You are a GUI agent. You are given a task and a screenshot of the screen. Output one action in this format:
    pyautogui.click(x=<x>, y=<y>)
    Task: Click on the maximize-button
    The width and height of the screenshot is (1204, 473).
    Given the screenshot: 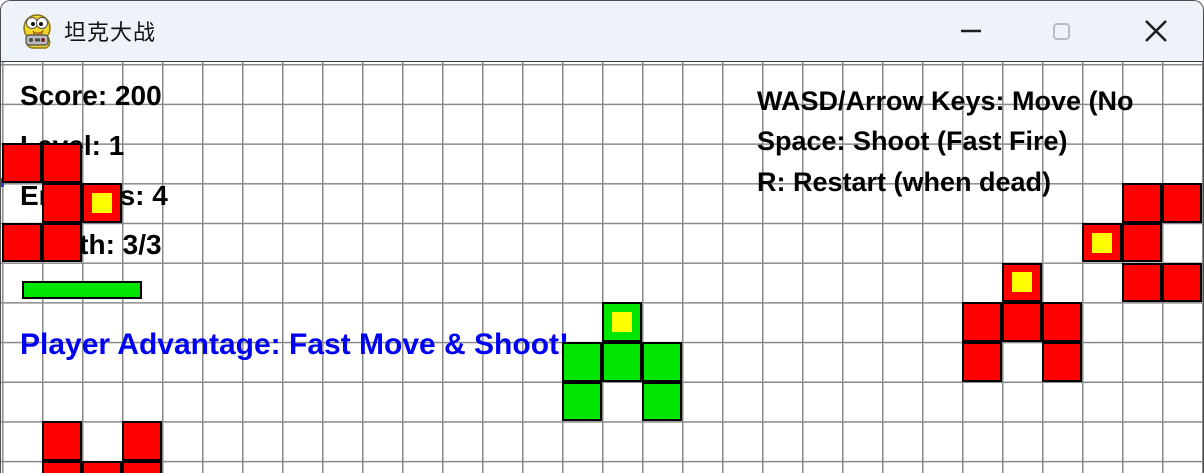 What is the action you would take?
    pyautogui.click(x=1061, y=31)
    